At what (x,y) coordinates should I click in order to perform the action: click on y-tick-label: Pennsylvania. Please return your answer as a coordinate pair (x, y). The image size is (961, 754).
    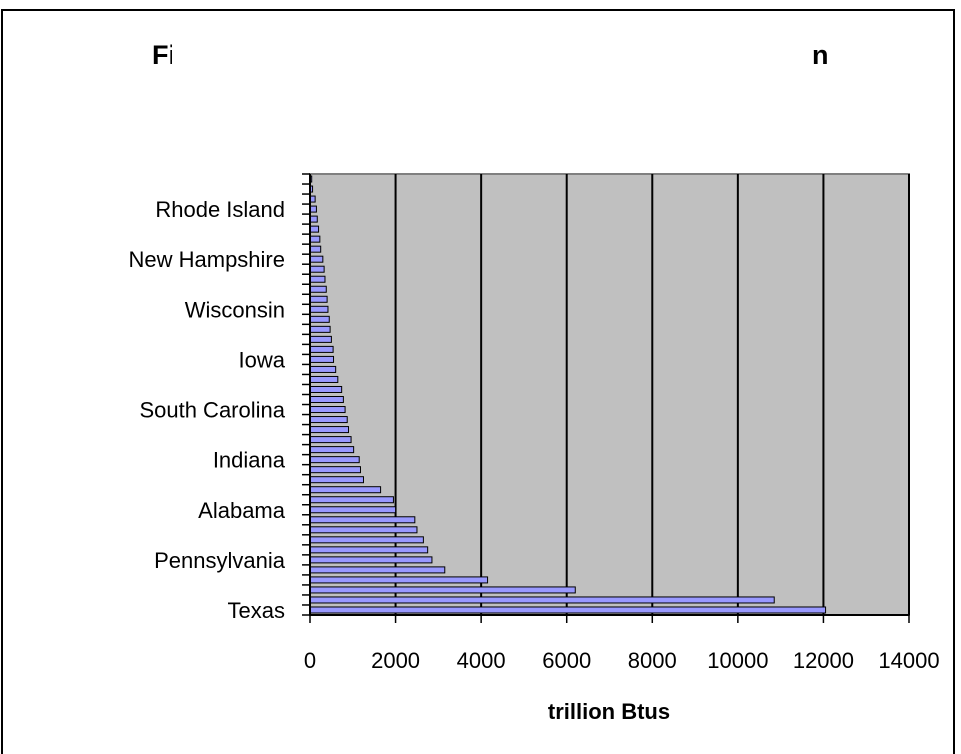
    Looking at the image, I should click on (220, 560).